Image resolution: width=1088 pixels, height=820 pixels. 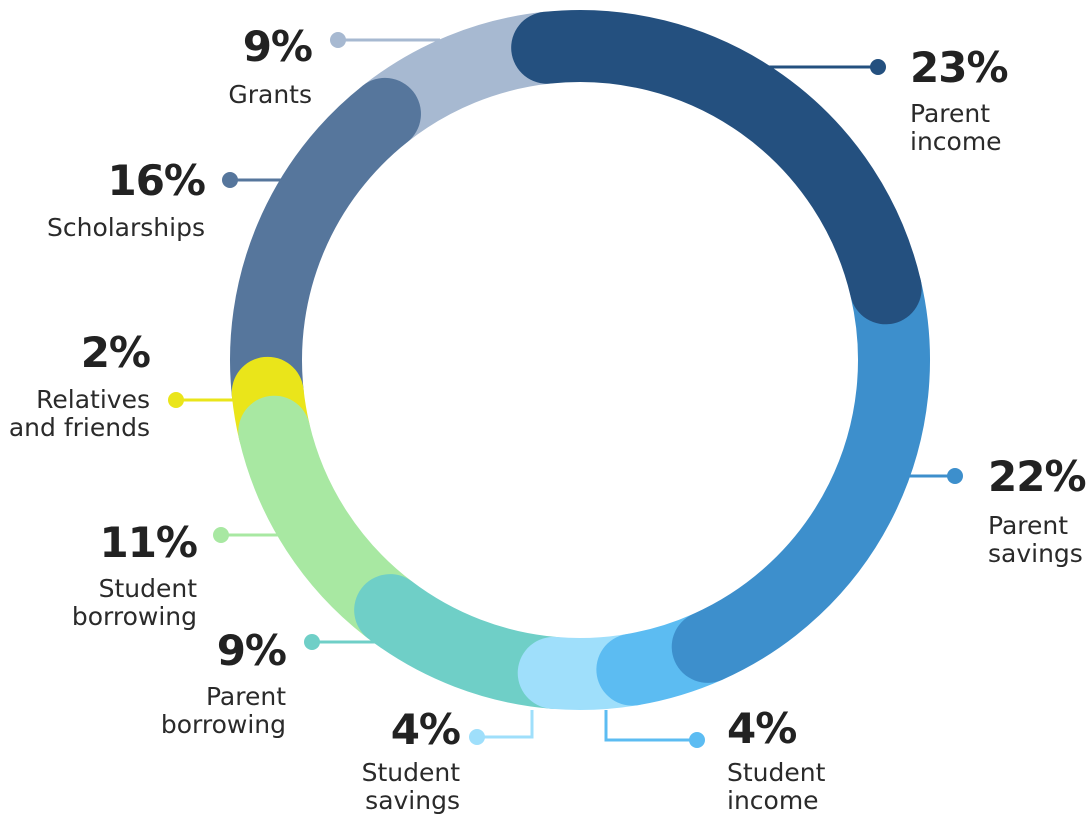 What do you see at coordinates (79, 427) in the screenshot?
I see `segment-category-label: and friends` at bounding box center [79, 427].